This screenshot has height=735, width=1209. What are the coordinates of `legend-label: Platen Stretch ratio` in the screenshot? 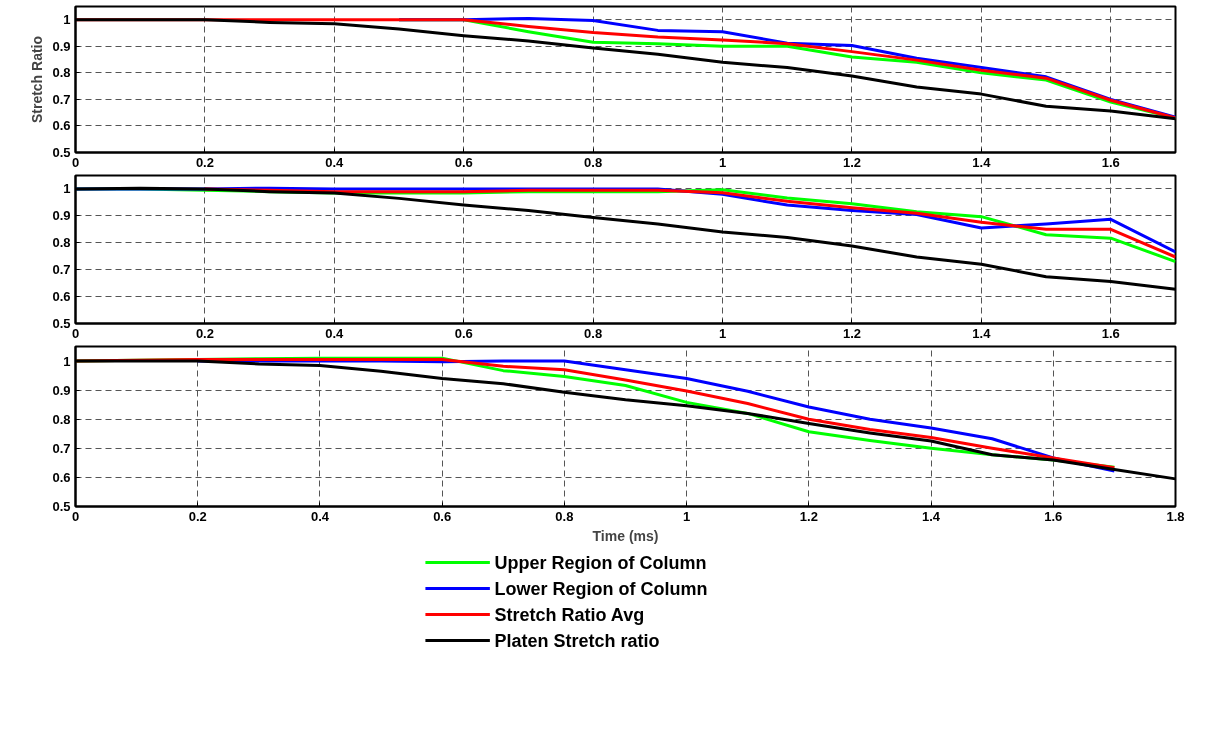 It's located at (577, 640).